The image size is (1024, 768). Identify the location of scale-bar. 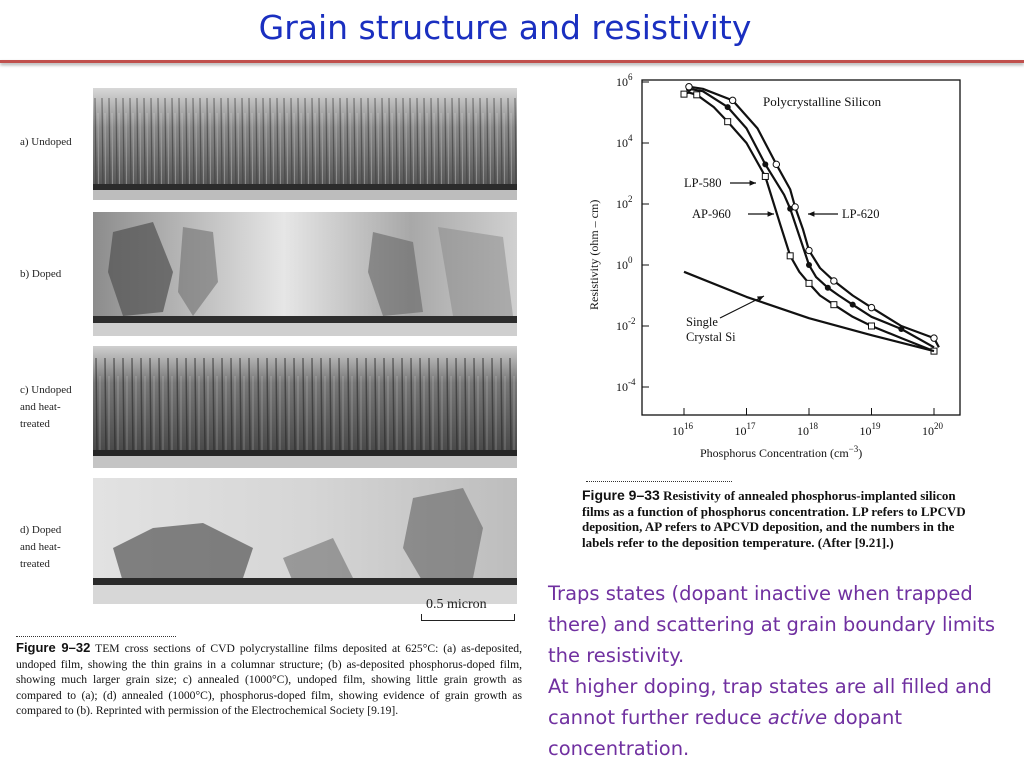
(468, 617).